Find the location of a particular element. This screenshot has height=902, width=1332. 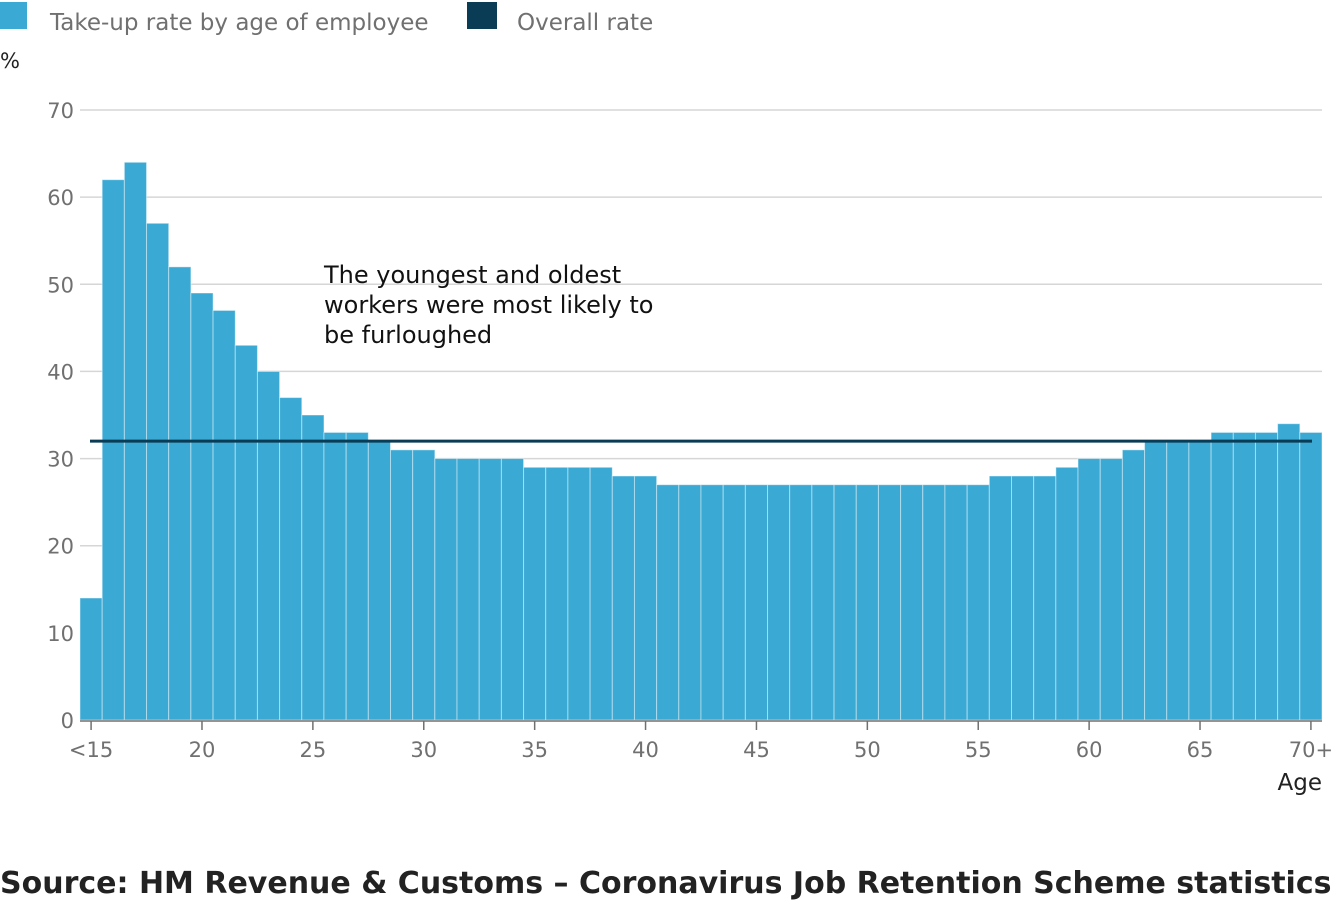

x-tick-label-45: 45 is located at coordinates (756, 750).